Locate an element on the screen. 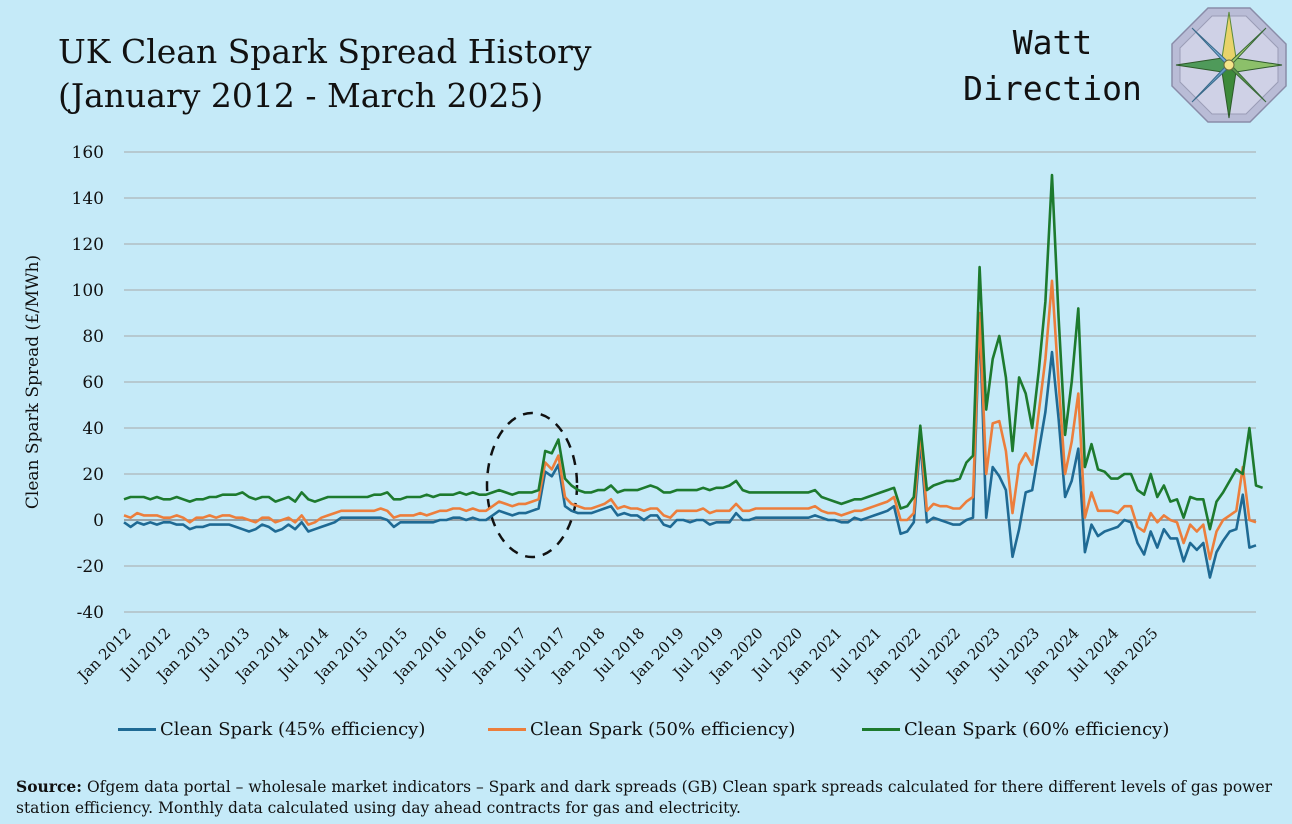  legend-item-50: Clean Spark (50% efficiency) is located at coordinates (641, 729).